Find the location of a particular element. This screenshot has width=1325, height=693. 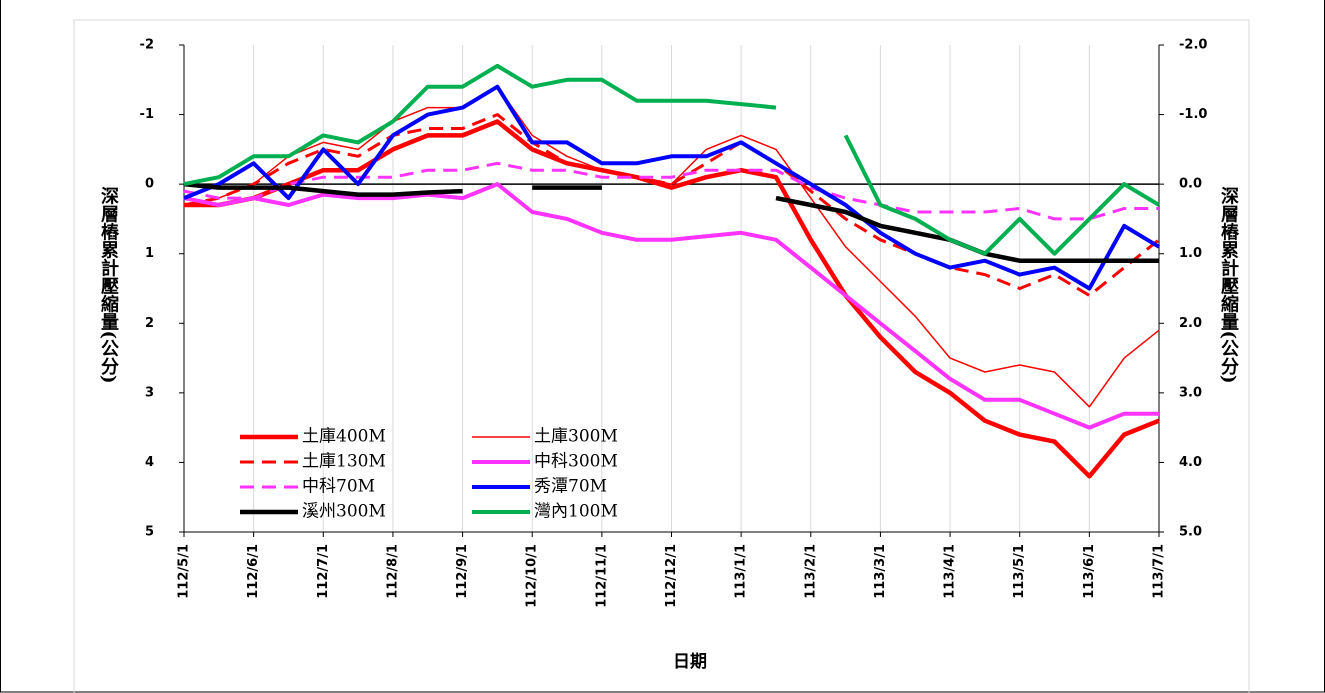

x-tick-label: 113/7/1 is located at coordinates (1159, 571).